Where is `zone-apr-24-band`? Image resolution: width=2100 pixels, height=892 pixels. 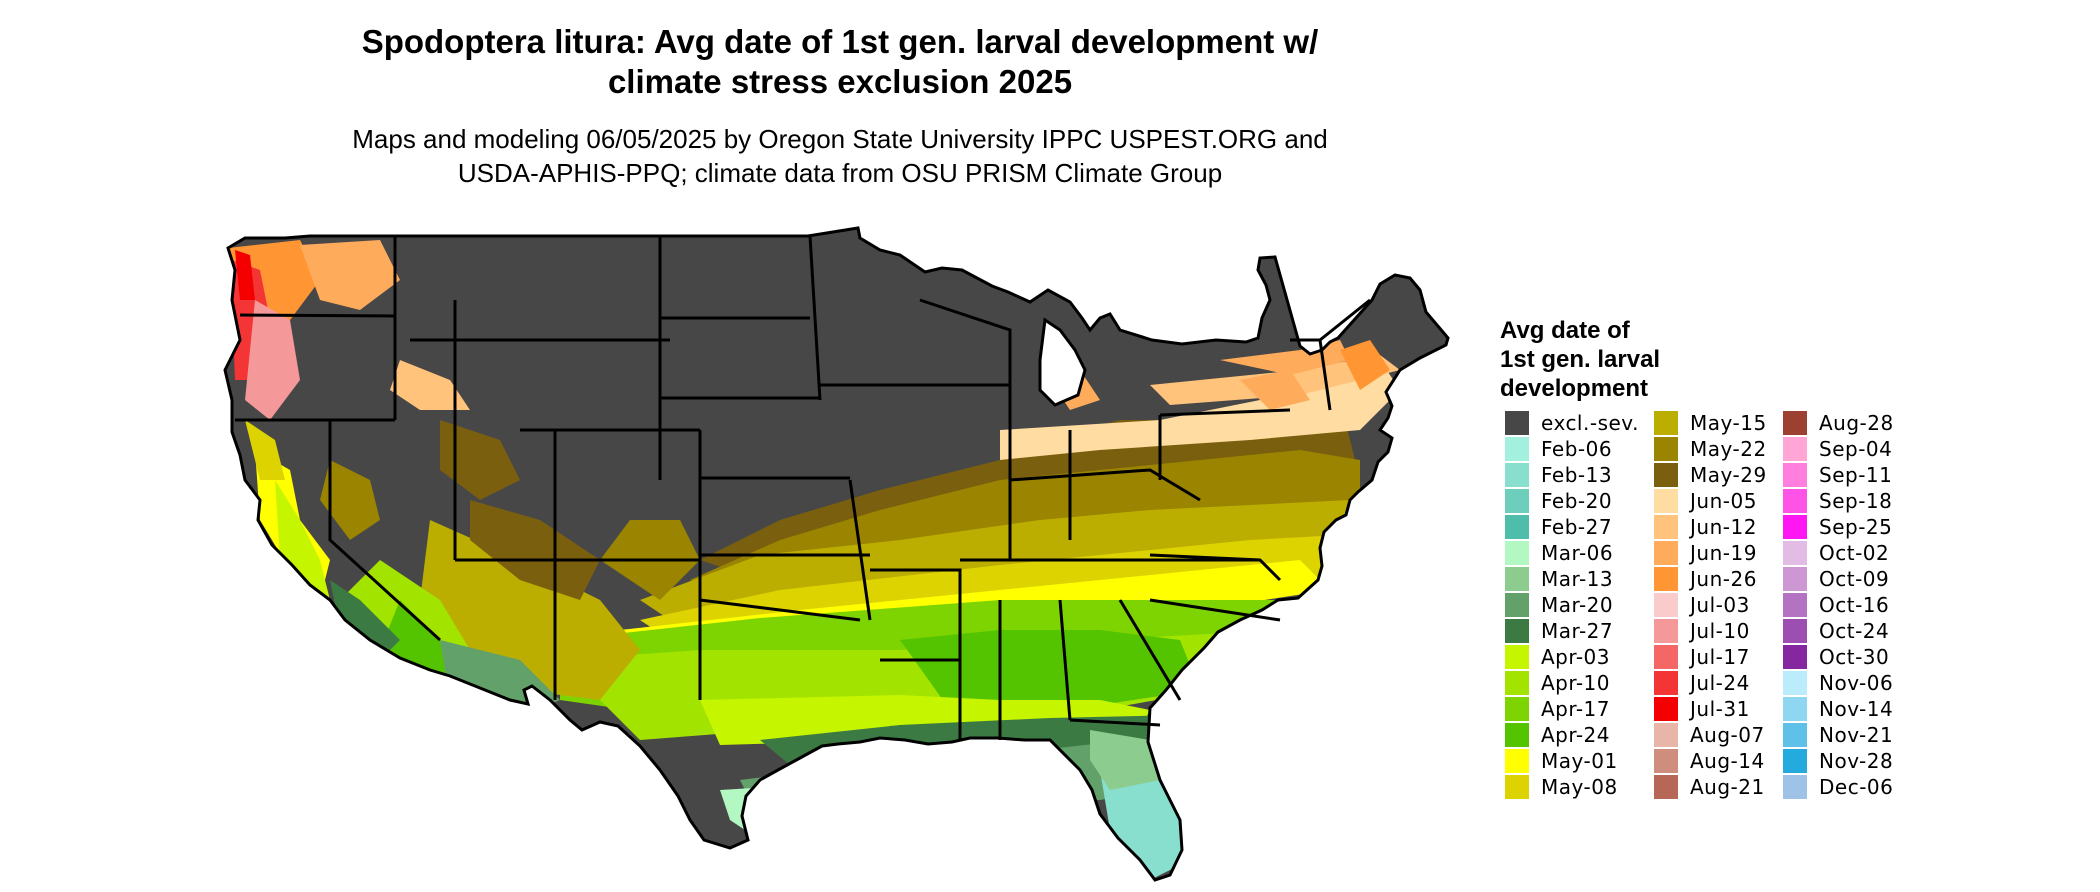
zone-apr-24-band is located at coordinates (1050, 670).